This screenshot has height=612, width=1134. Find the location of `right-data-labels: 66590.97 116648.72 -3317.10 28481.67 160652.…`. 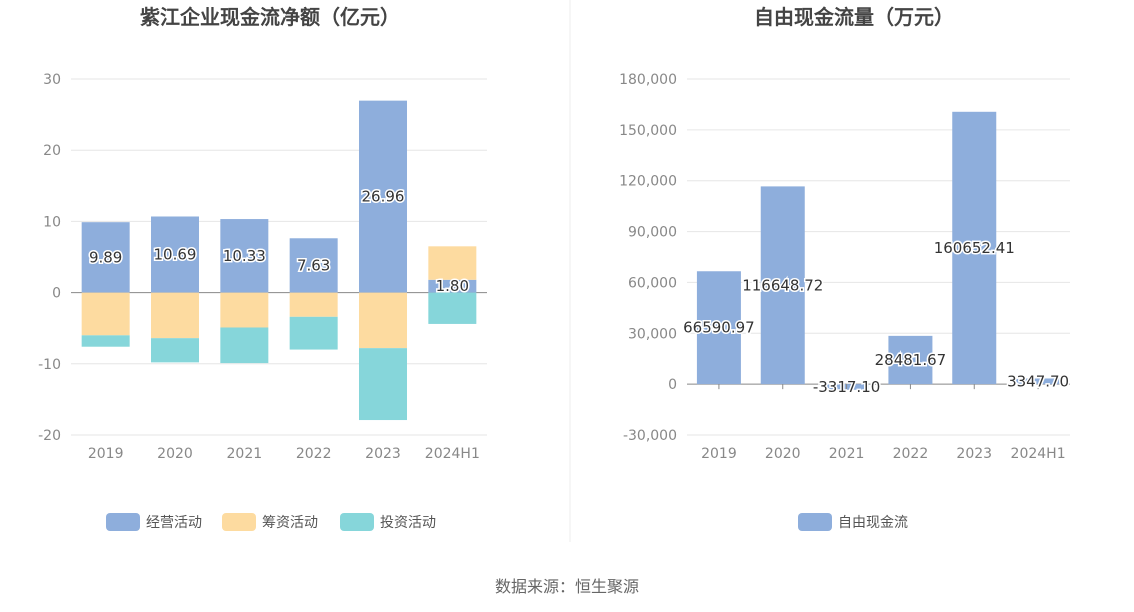

right-data-labels: 66590.97 116648.72 -3317.10 28481.67 160652.… is located at coordinates (876, 317).